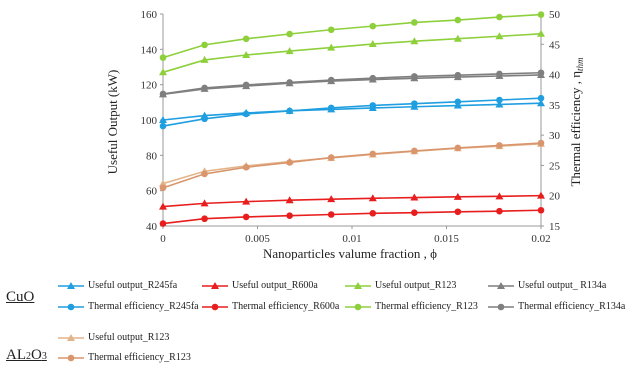 This screenshot has height=374, width=631. What do you see at coordinates (576, 122) in the screenshot?
I see `y-axis-right-title: Thermal efficiency , ηthm` at bounding box center [576, 122].